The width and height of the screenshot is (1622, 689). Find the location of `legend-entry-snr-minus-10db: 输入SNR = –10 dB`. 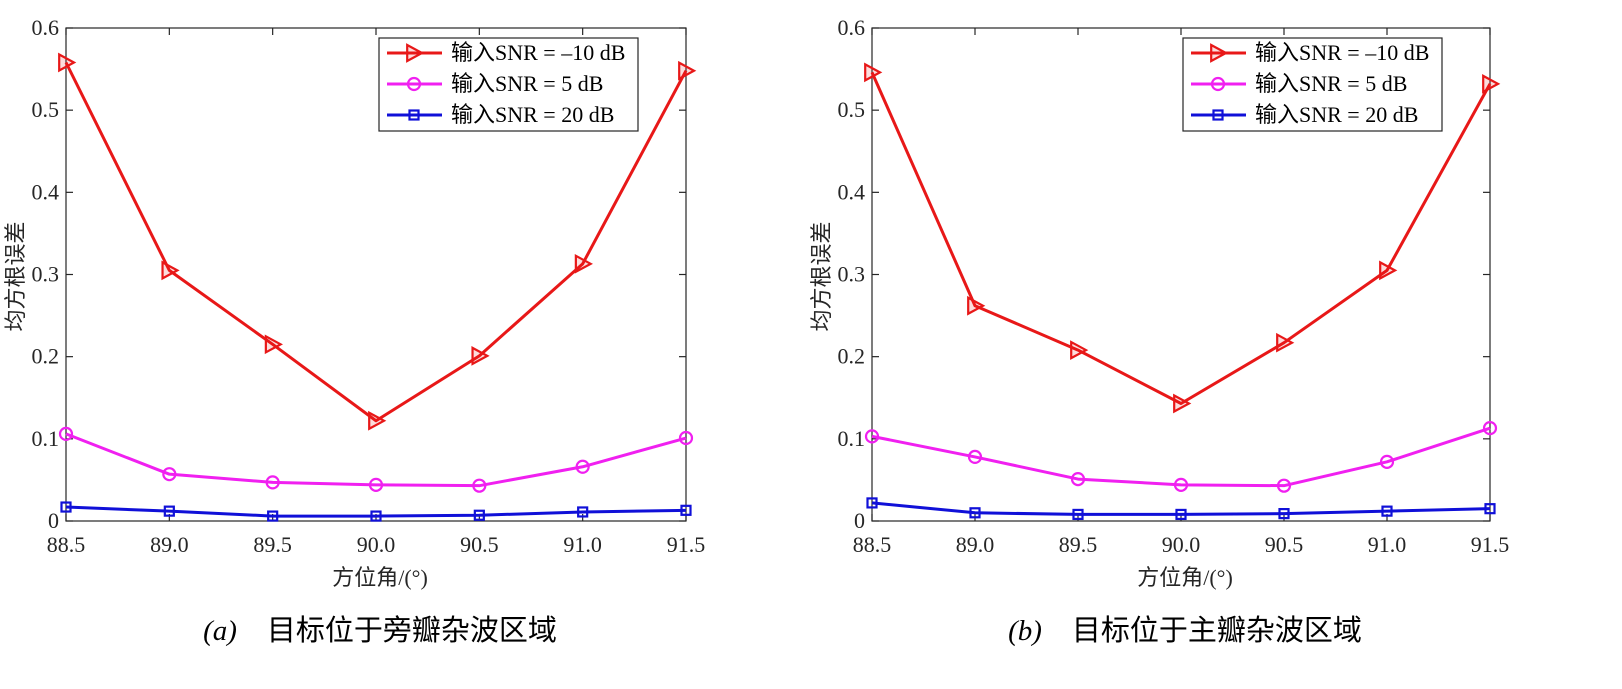

legend-entry-snr-minus-10db: 输入SNR = –10 dB is located at coordinates (506, 52).